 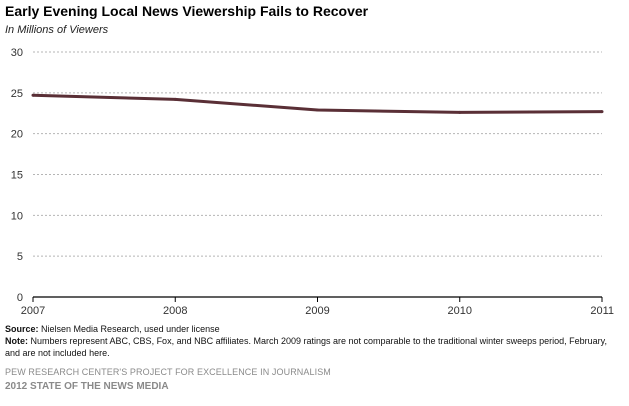 What do you see at coordinates (87, 386) in the screenshot?
I see `report-name: 2012 STATE OF THE NEWS MEDIA` at bounding box center [87, 386].